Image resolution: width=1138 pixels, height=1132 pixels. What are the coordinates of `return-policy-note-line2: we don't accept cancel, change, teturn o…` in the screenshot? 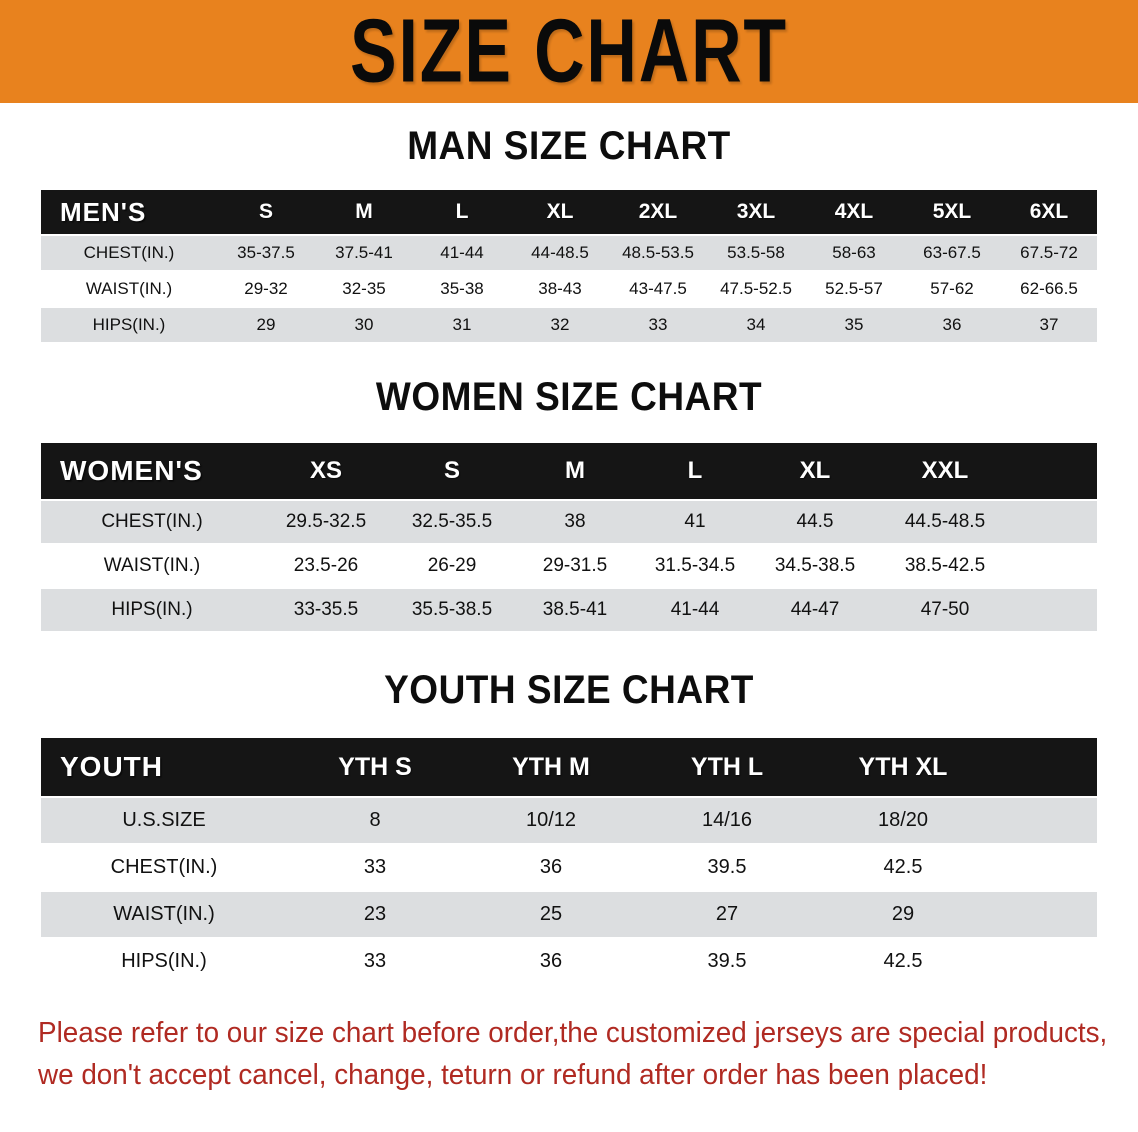 It's located at (513, 1075).